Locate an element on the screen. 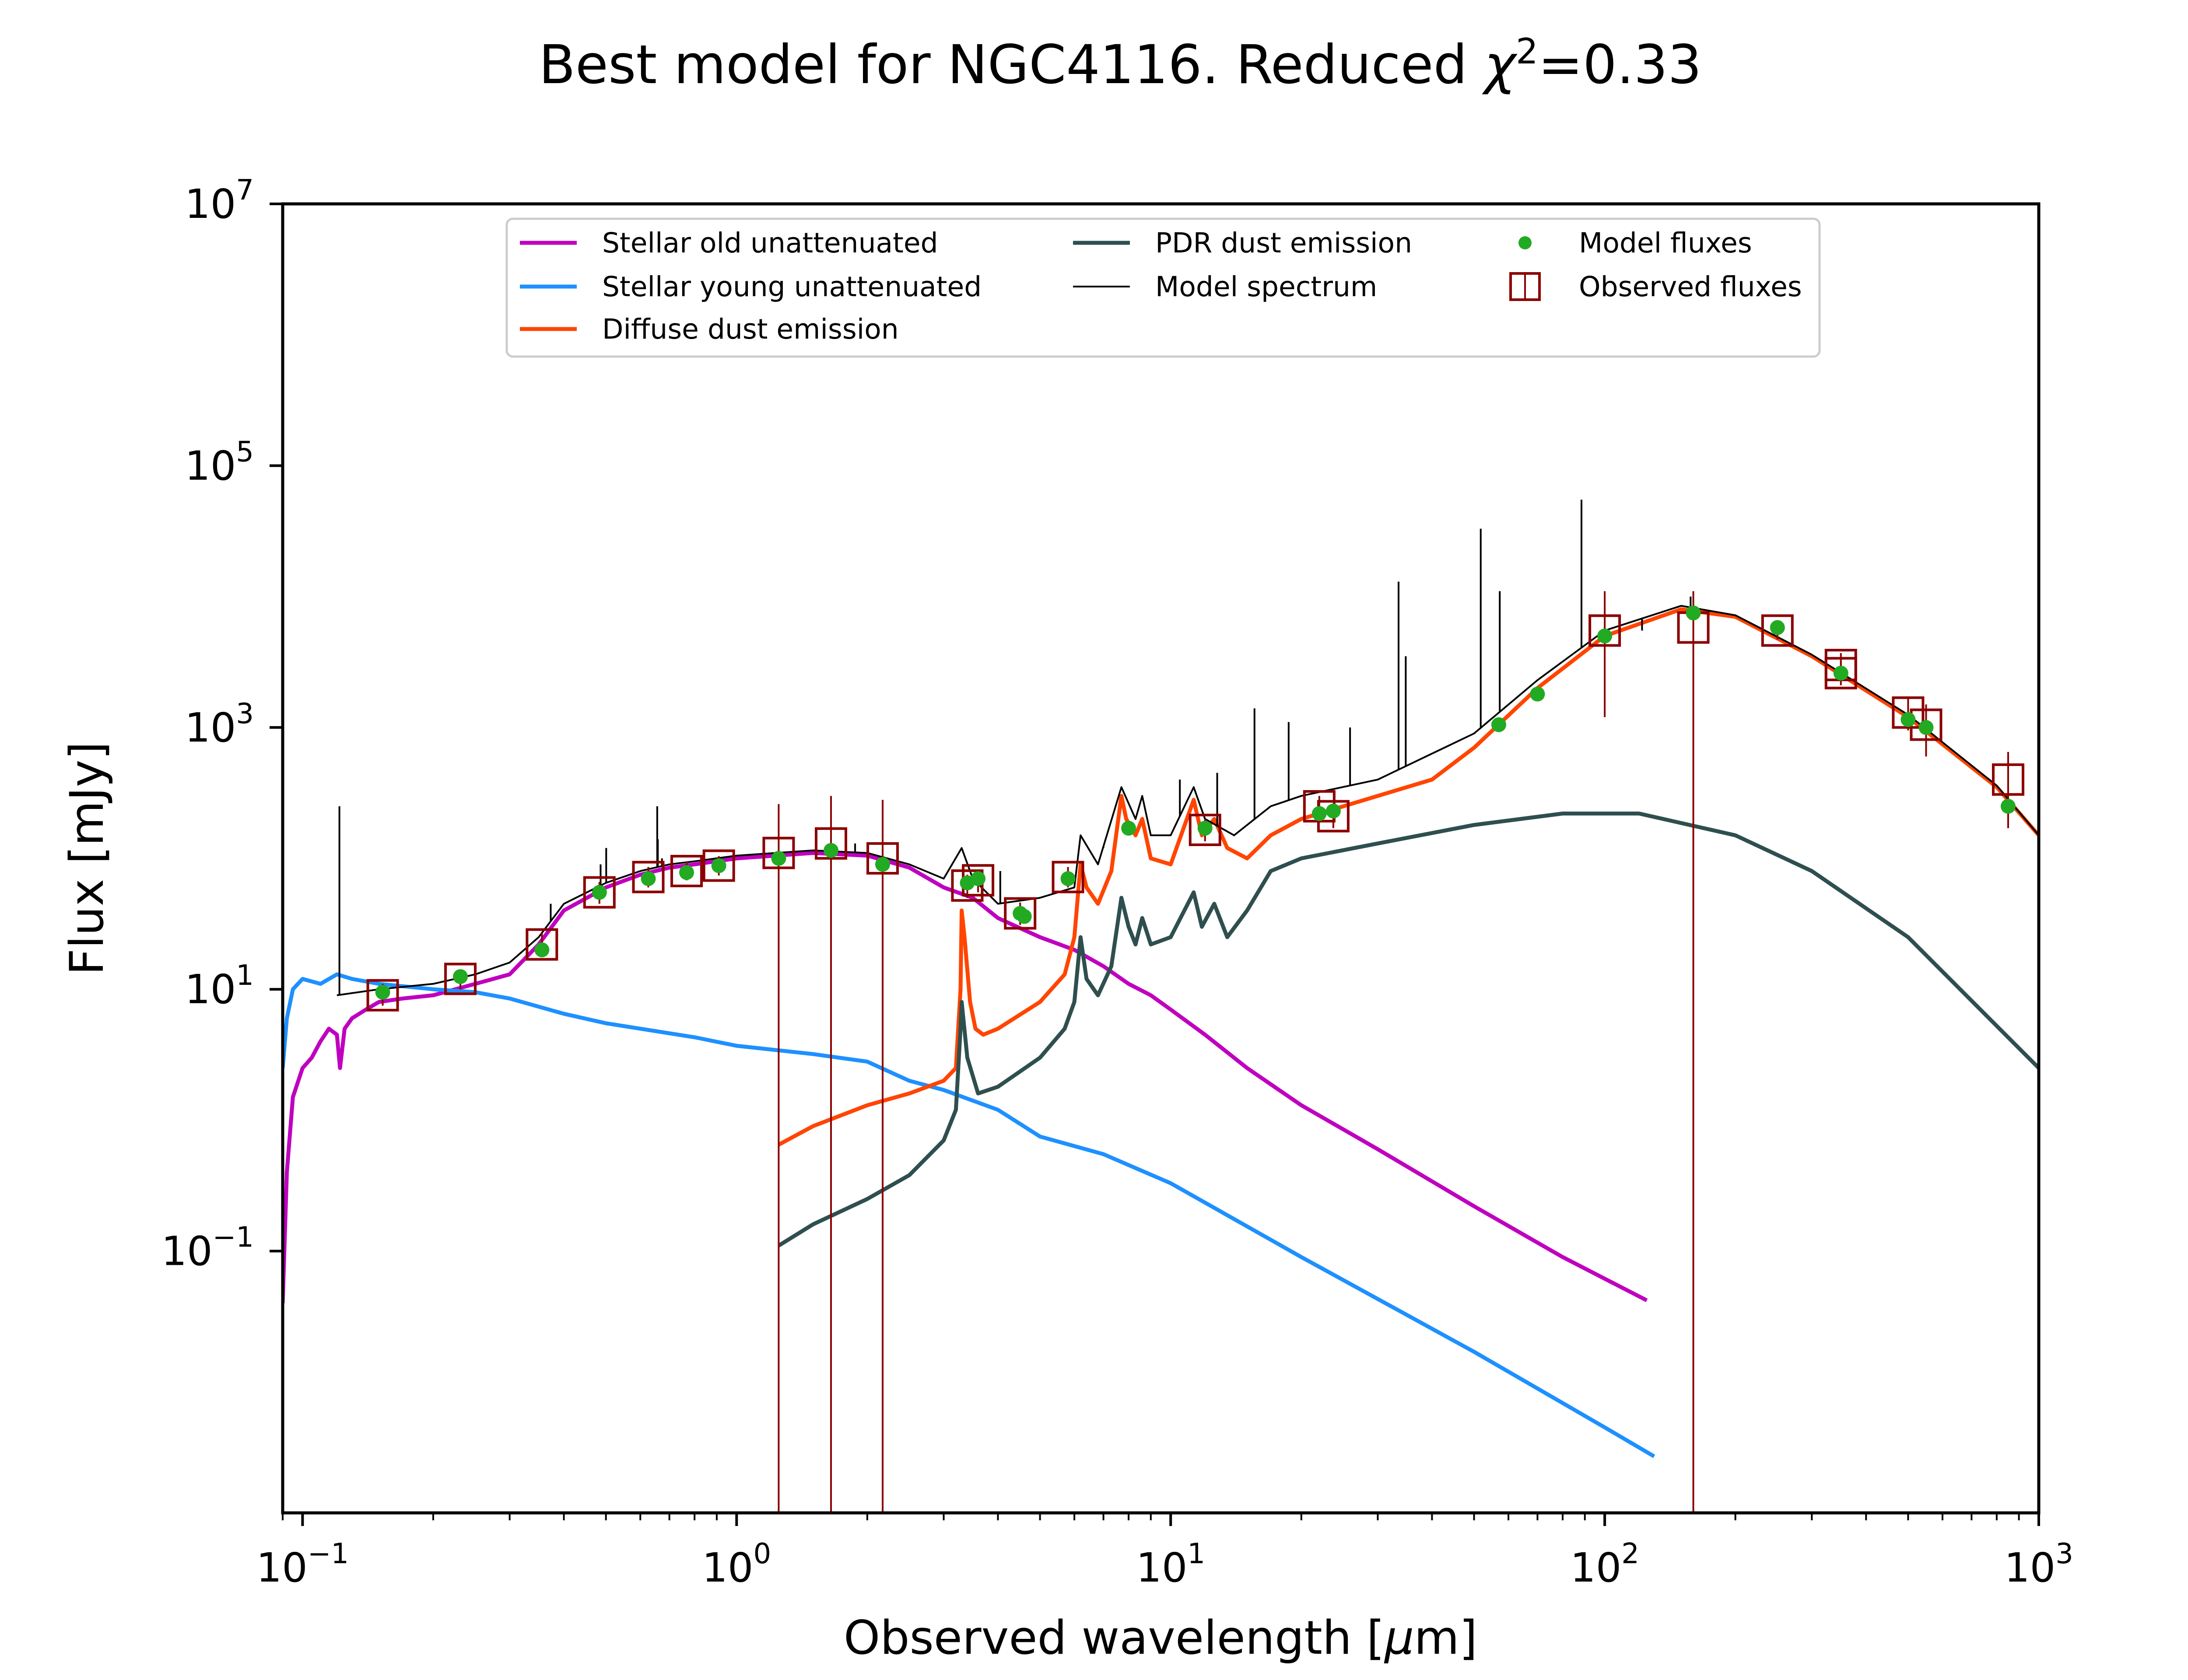 The image size is (2188, 1680). legend-box is located at coordinates (1163, 287).